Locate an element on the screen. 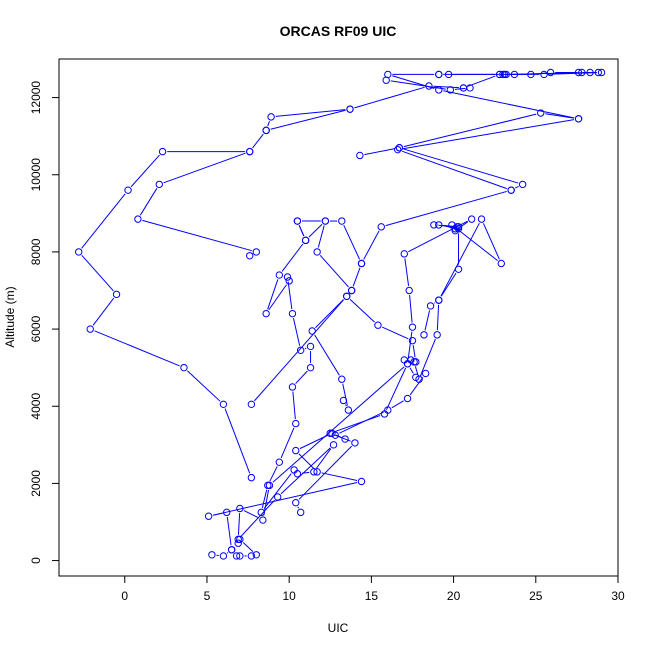 Image resolution: width=650 pixels, height=650 pixels. x-tick-label: 0 is located at coordinates (124, 596).